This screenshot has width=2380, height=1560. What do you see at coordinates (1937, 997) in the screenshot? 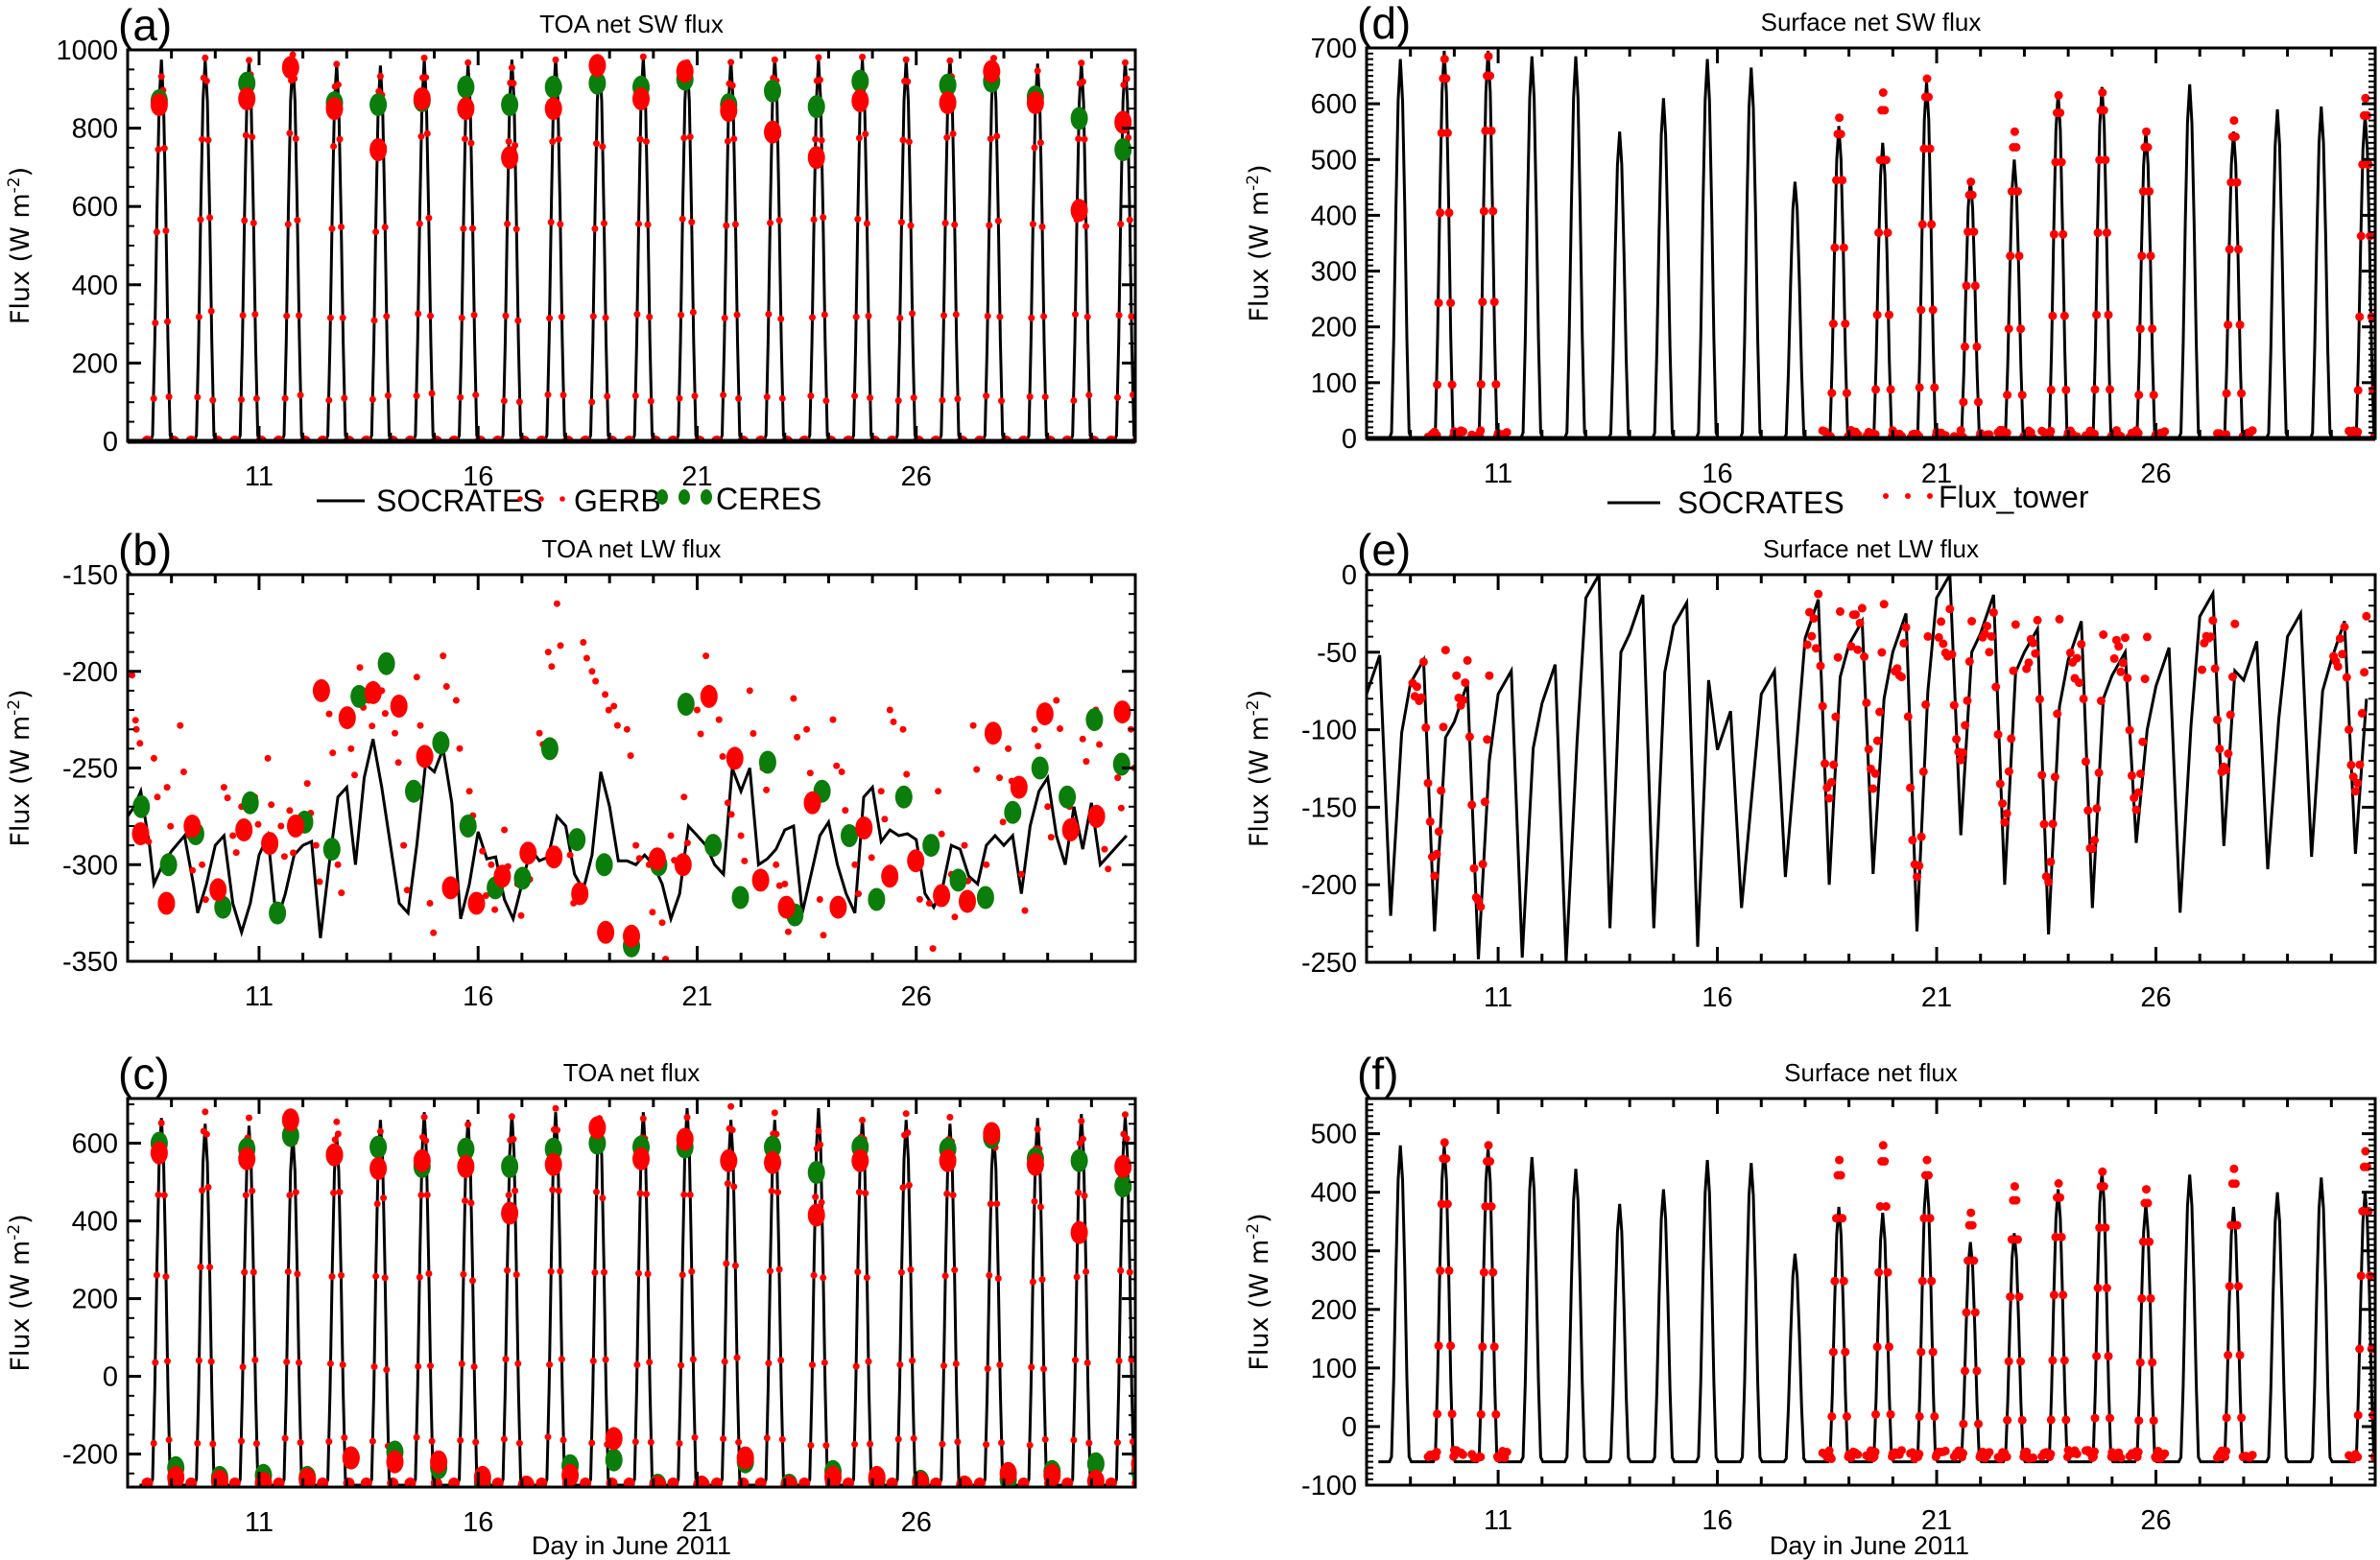
I see `x-tick-label: 21` at bounding box center [1937, 997].